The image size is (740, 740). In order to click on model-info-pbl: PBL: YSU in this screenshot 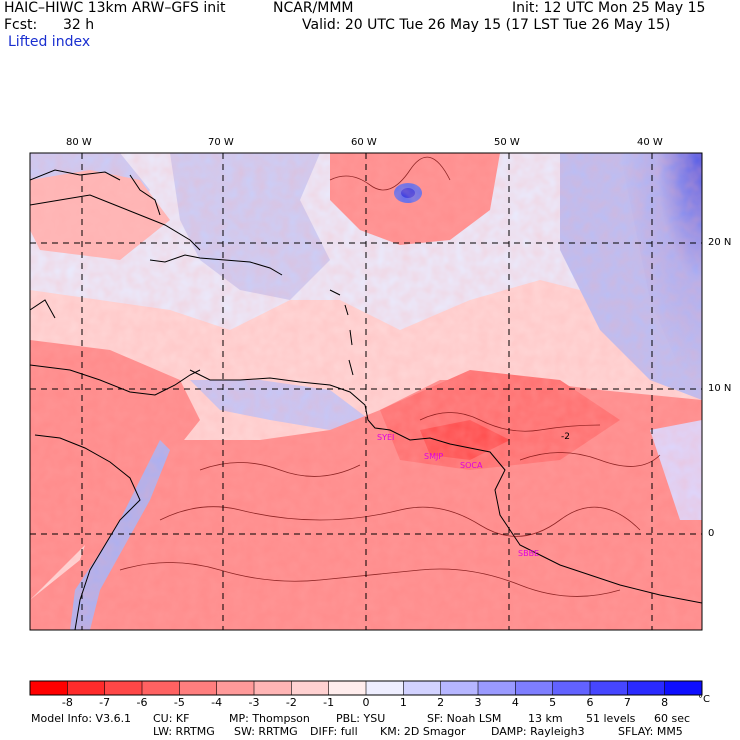, I will do `click(361, 718)`.